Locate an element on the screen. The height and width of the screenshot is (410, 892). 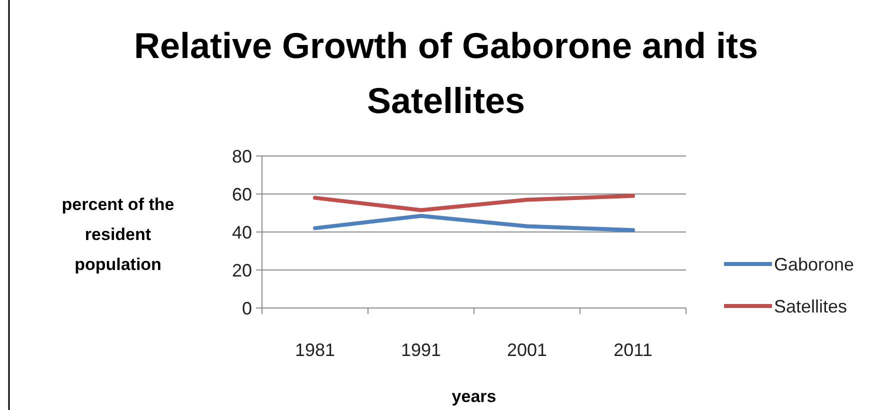
y-tick-label: 20 is located at coordinates (242, 270).